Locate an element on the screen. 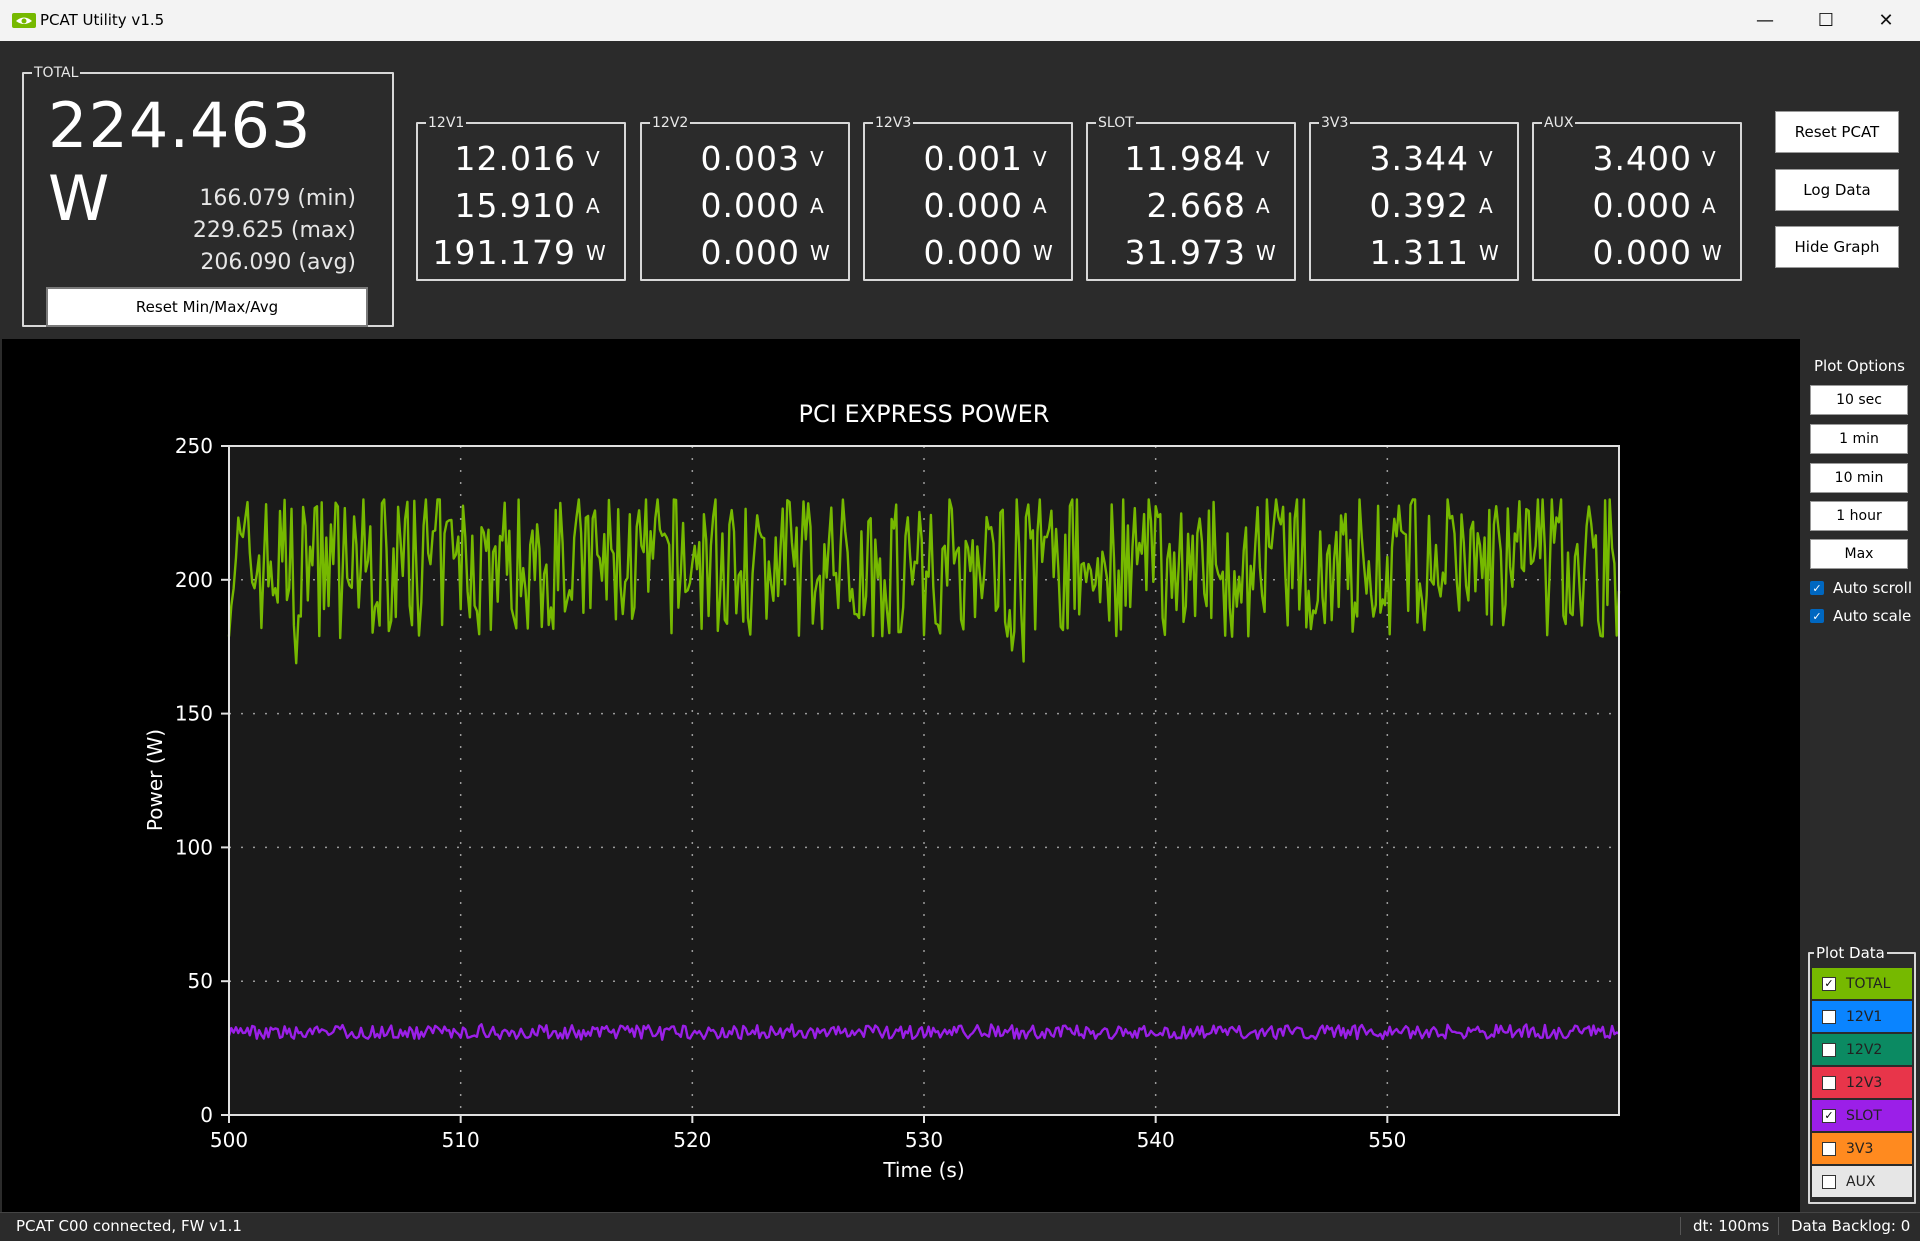 The height and width of the screenshot is (1241, 1920). log-data-button: Log Data is located at coordinates (1837, 190).